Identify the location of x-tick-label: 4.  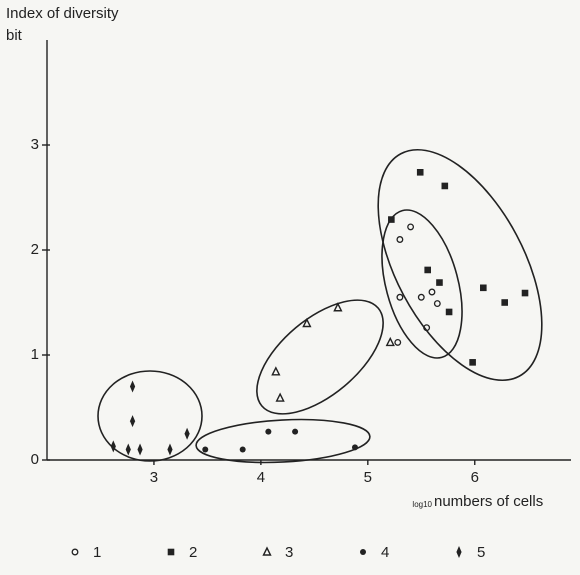
(261, 477).